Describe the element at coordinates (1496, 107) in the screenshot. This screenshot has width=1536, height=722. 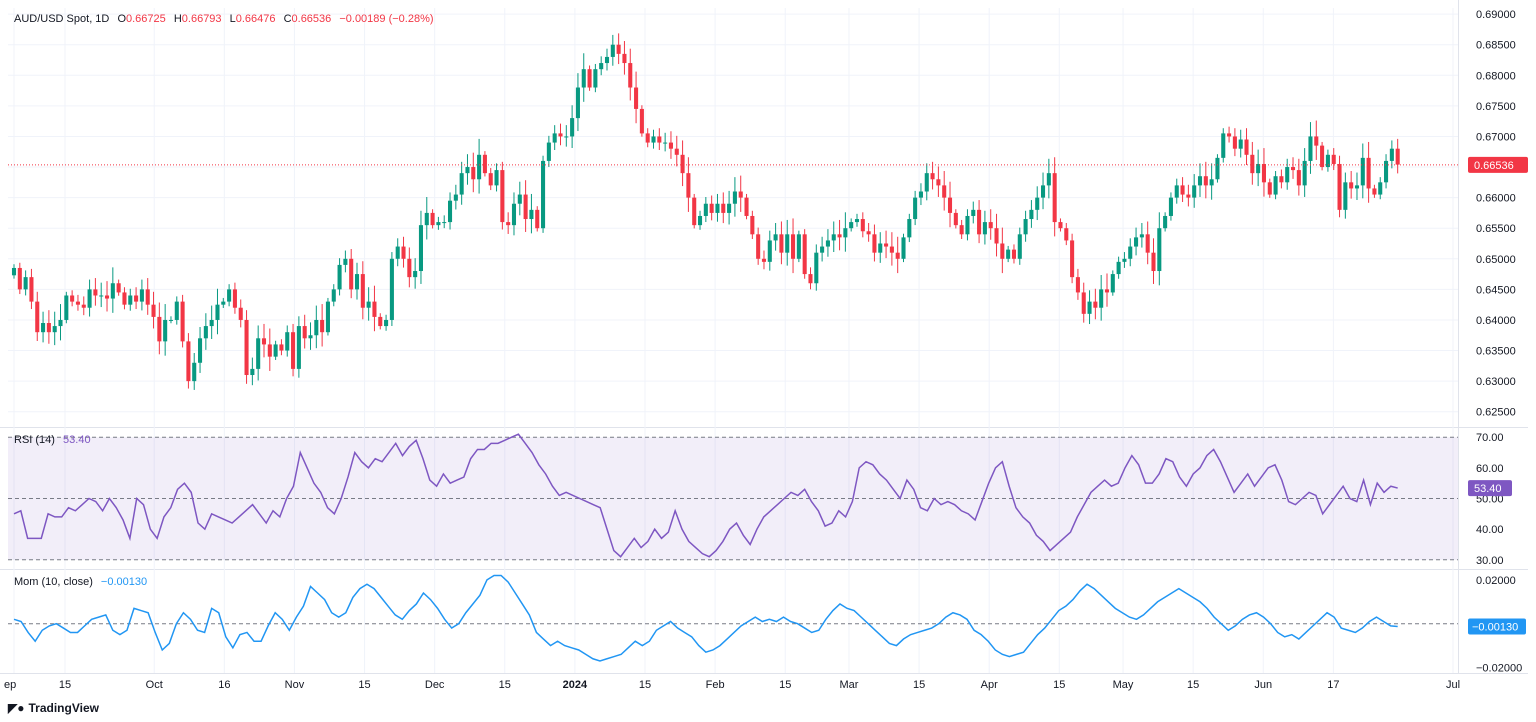
I see `price-tick-label: 0.67500` at that location.